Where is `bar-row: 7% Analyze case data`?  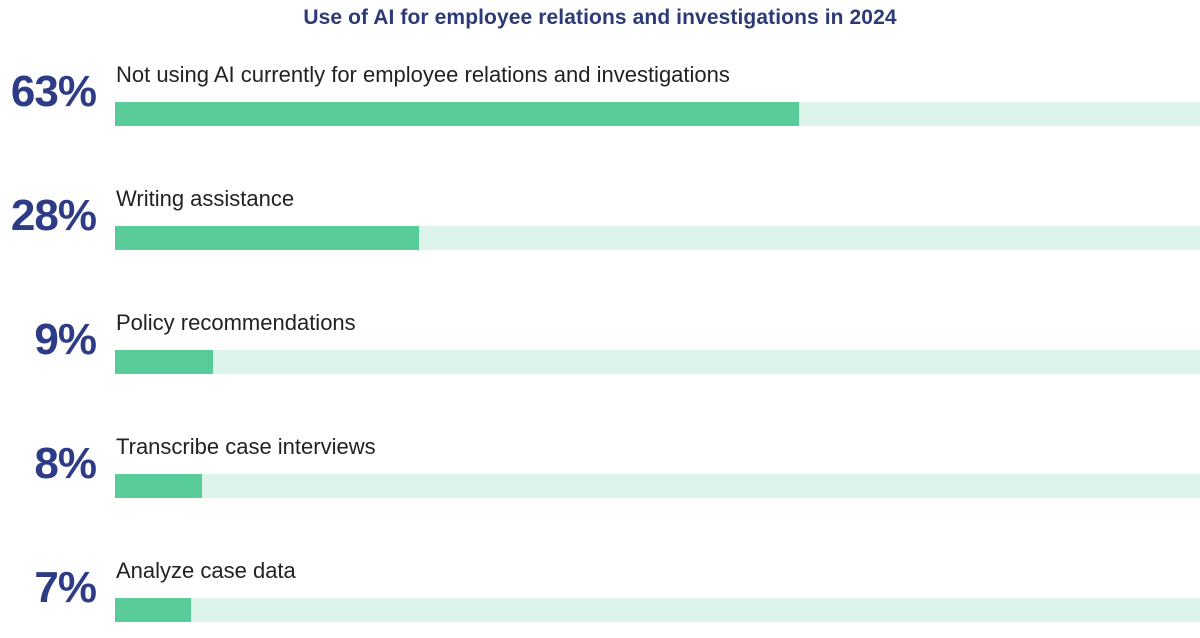 bar-row: 7% Analyze case data is located at coordinates (600, 598).